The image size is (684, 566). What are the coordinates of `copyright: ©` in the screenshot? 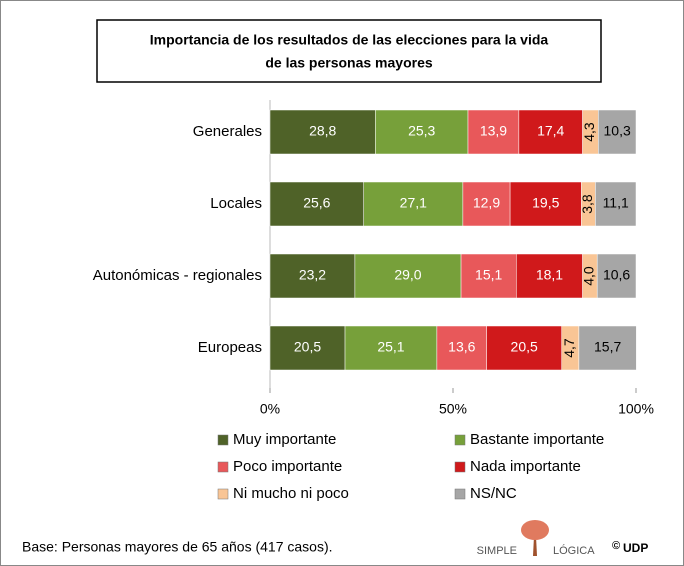 It's located at (616, 546).